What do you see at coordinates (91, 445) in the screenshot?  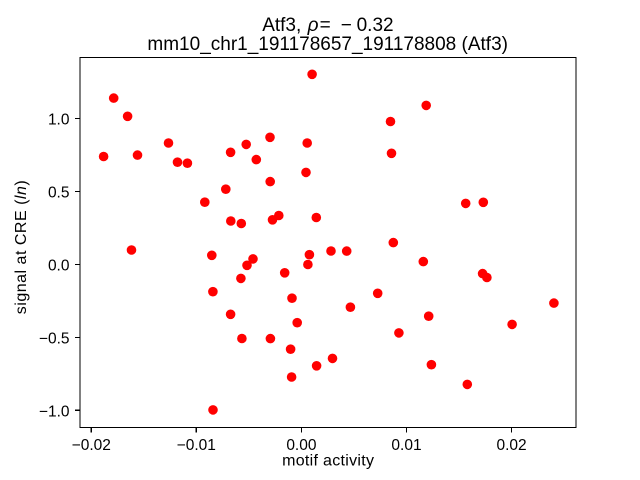 I see `svg-text: −0.02` at bounding box center [91, 445].